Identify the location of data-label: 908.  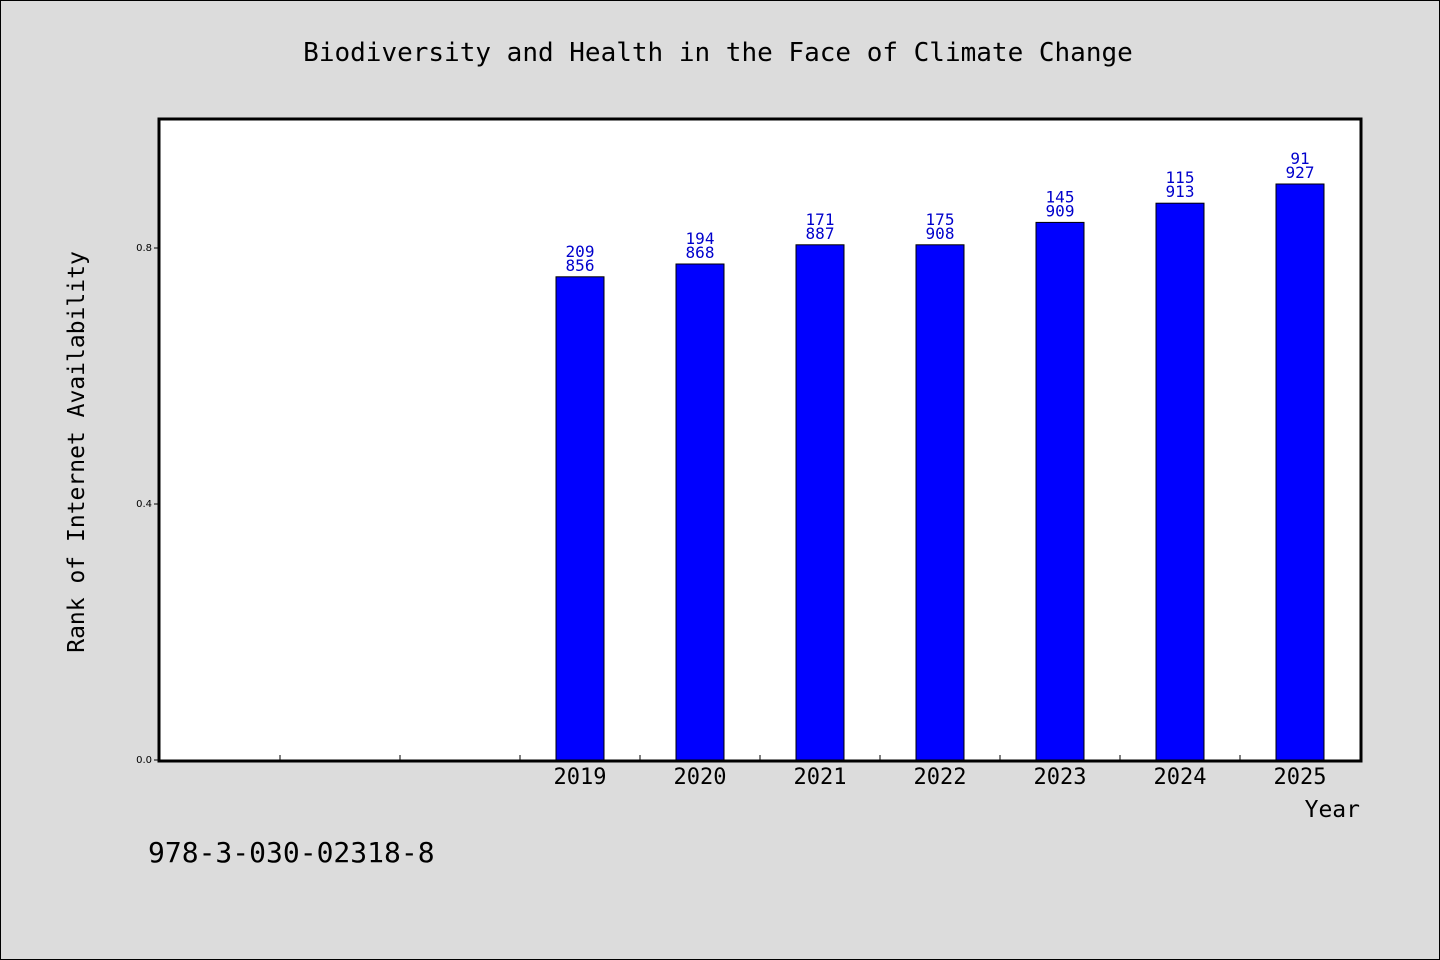
(940, 233).